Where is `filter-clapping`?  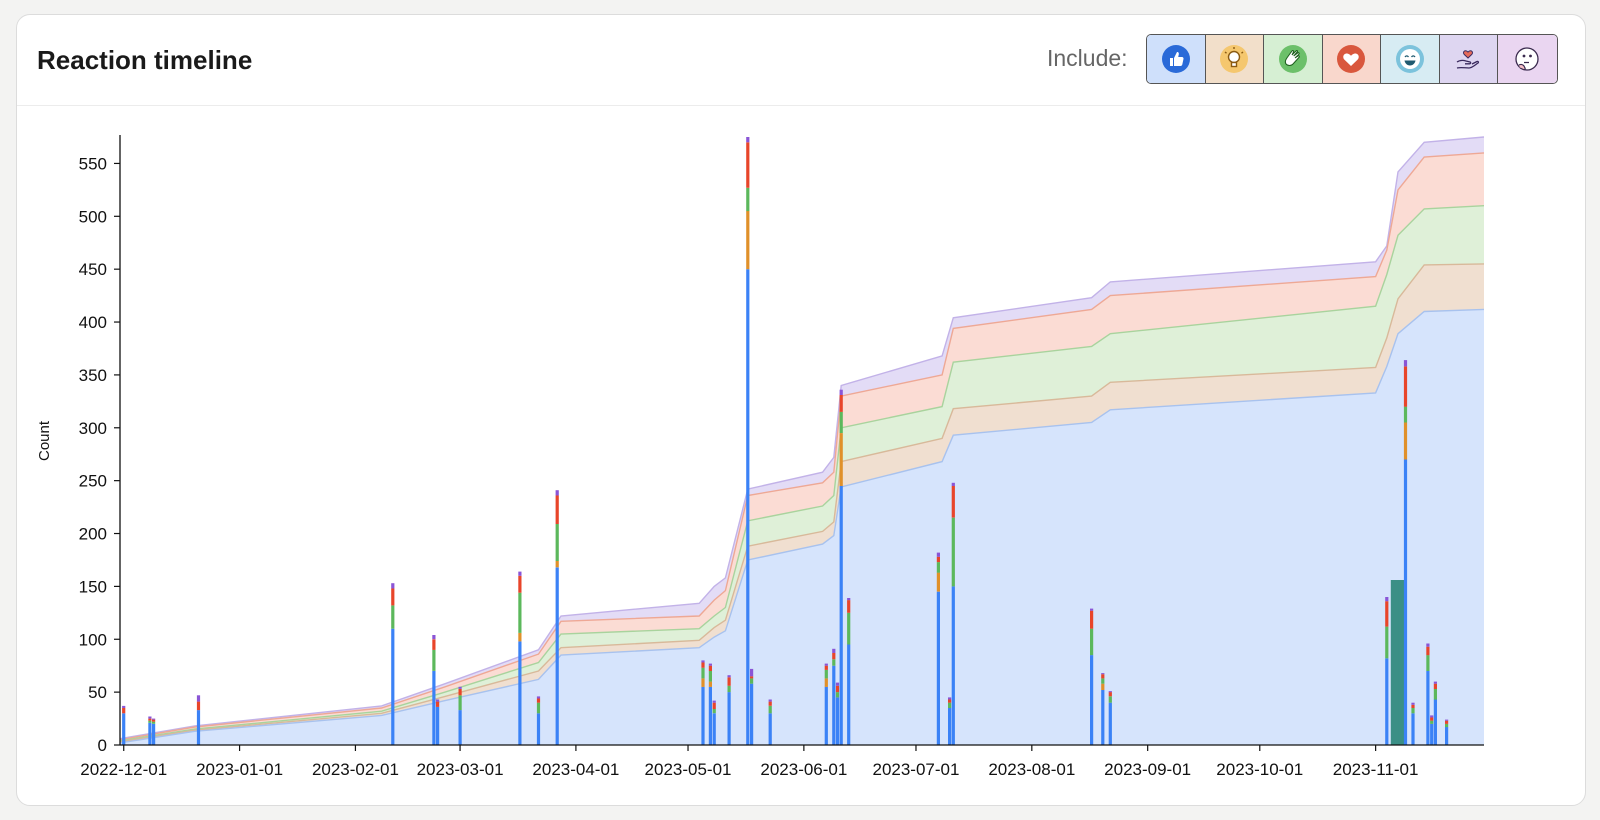
filter-clapping is located at coordinates (1293, 59).